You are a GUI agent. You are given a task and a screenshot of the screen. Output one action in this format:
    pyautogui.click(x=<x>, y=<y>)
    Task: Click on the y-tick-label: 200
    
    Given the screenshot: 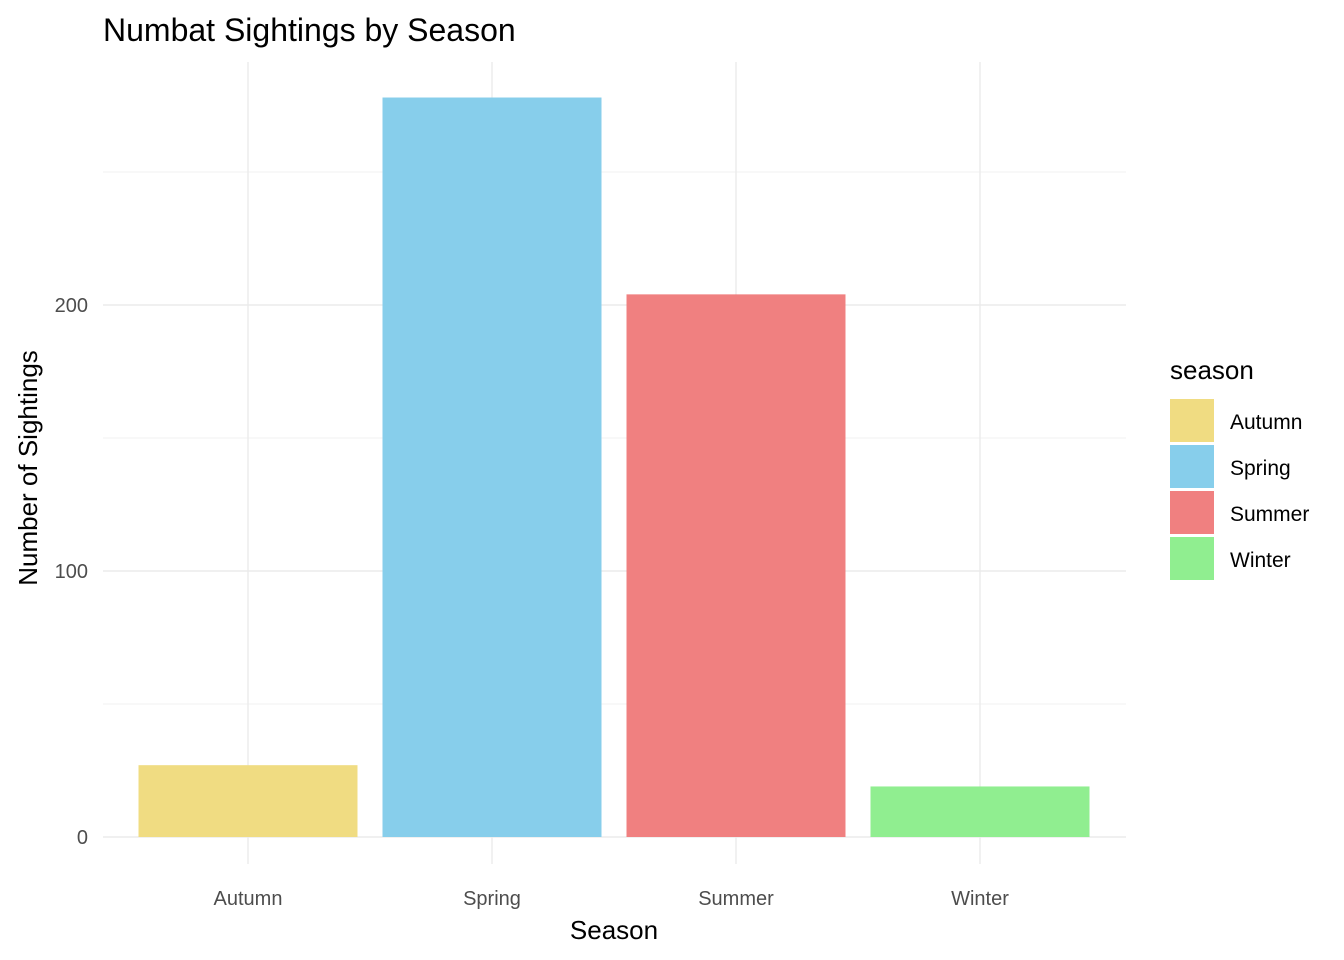 What is the action you would take?
    pyautogui.click(x=71, y=306)
    